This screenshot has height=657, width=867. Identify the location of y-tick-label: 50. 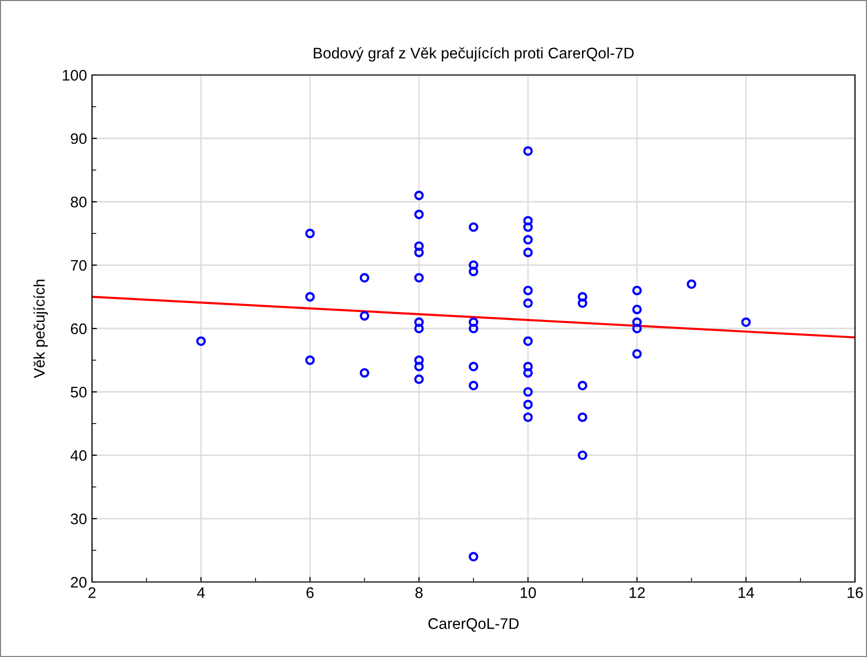
(78, 392).